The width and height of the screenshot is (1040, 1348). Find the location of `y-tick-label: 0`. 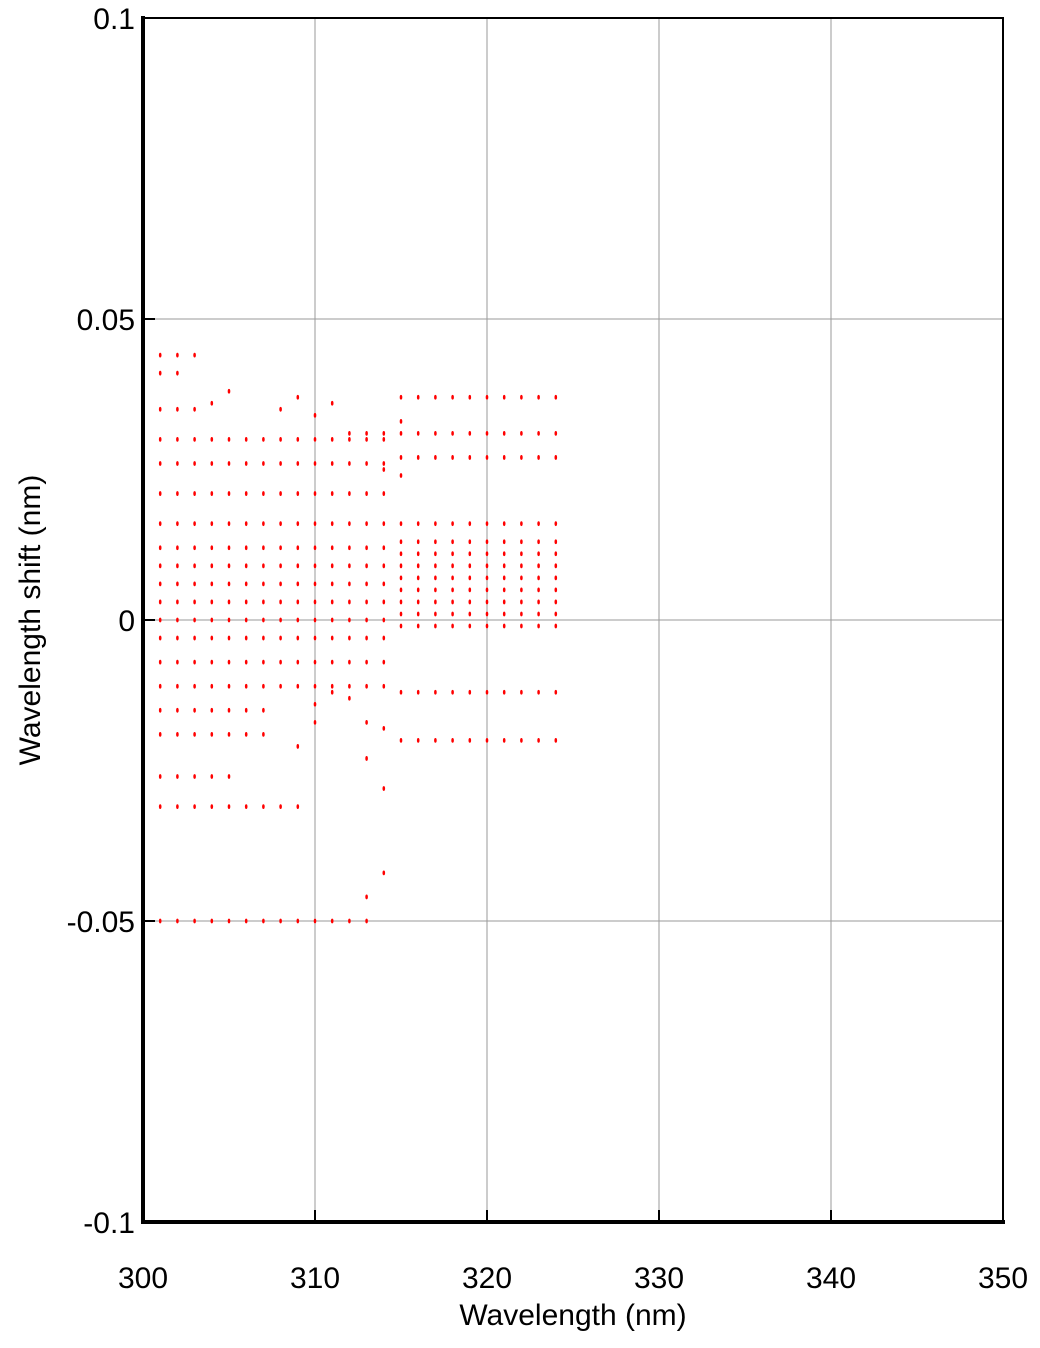

y-tick-label: 0 is located at coordinates (126, 621).